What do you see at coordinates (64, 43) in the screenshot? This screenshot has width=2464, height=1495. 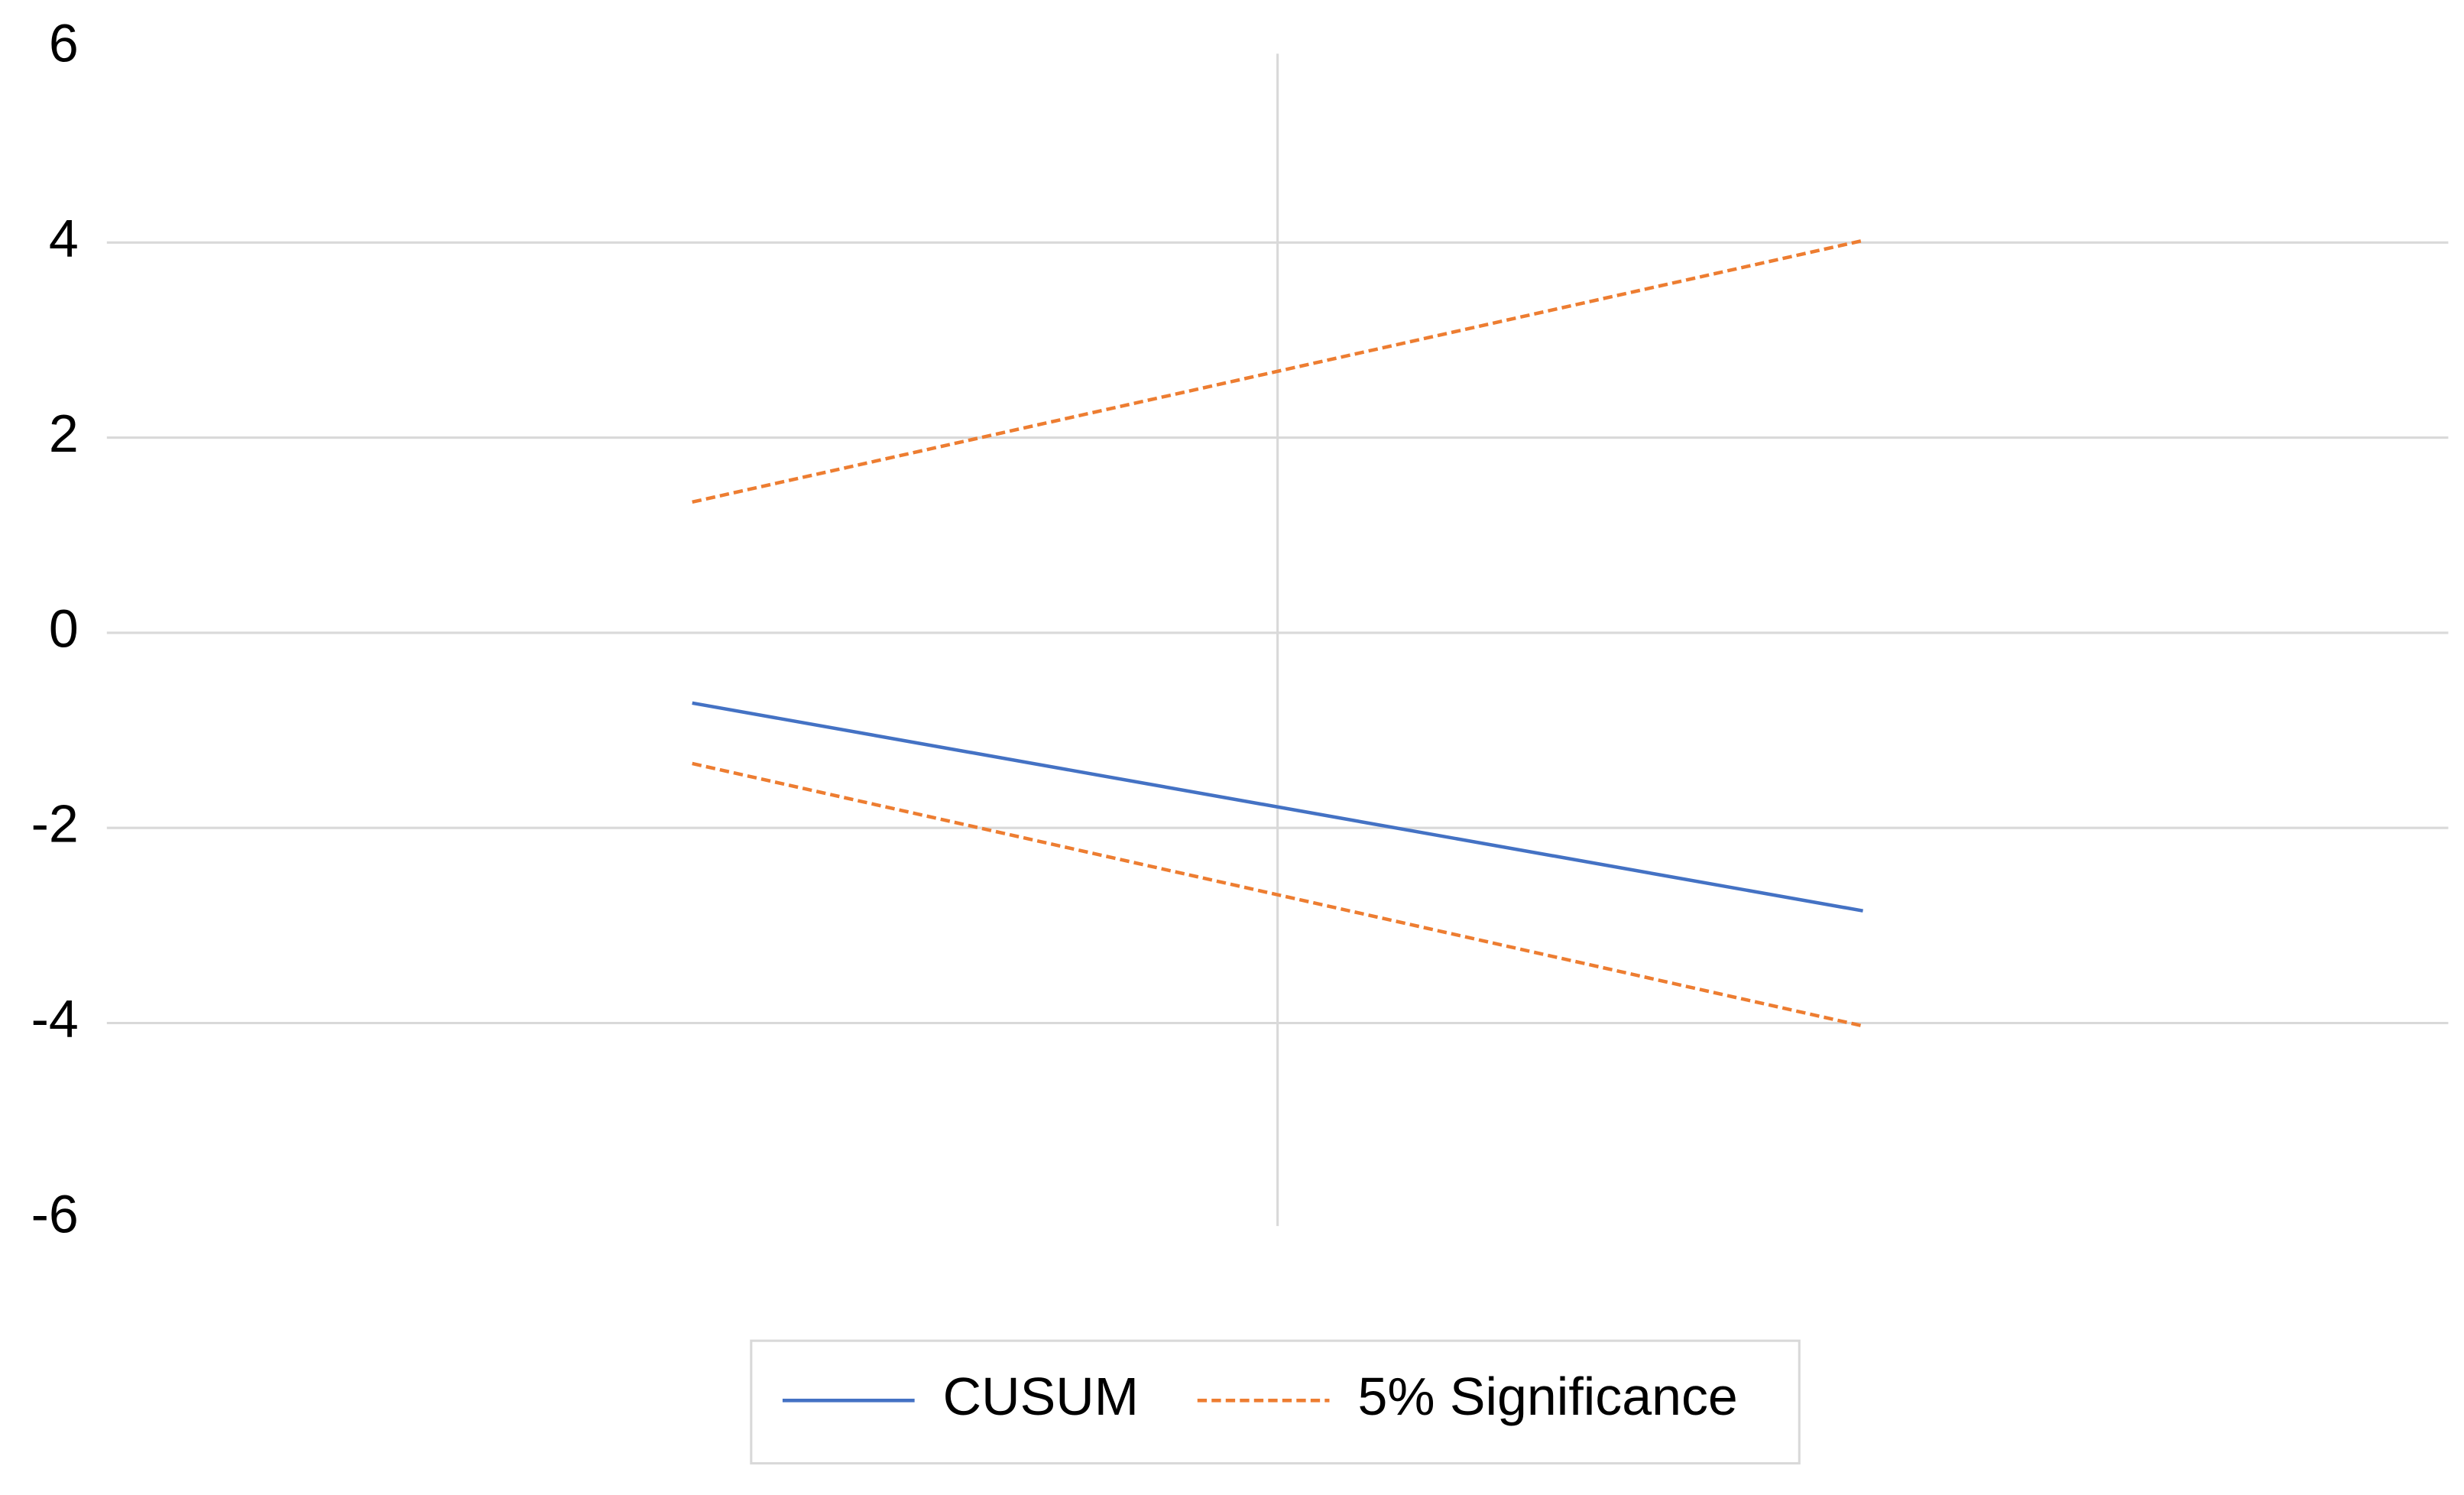 I see `y-tick-label: 6` at bounding box center [64, 43].